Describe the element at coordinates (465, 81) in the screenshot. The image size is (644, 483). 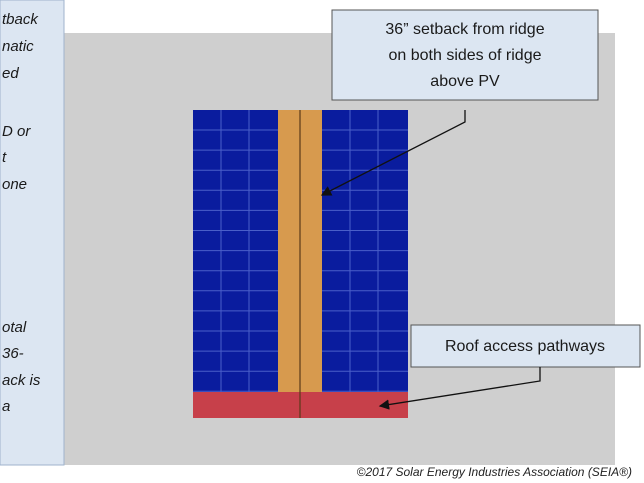
I see `callout-text: above PV` at that location.